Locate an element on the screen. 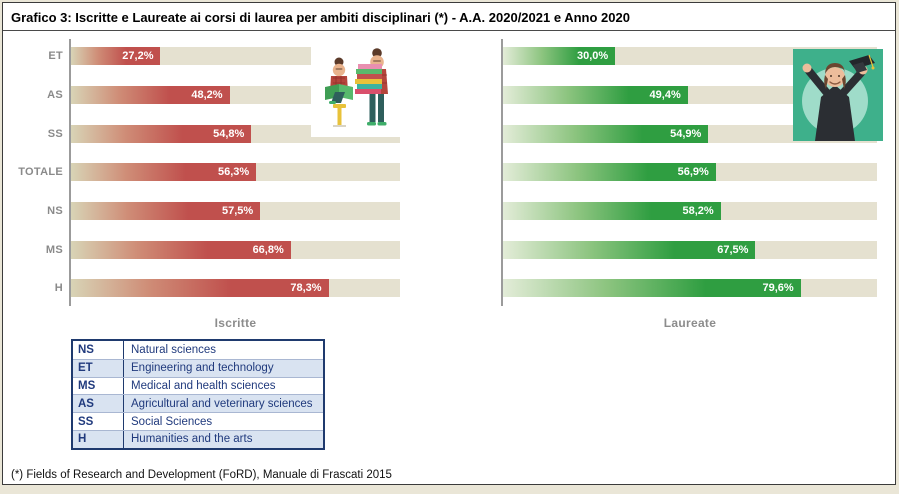 The width and height of the screenshot is (899, 494). mortarboard-cap is located at coordinates (862, 63).